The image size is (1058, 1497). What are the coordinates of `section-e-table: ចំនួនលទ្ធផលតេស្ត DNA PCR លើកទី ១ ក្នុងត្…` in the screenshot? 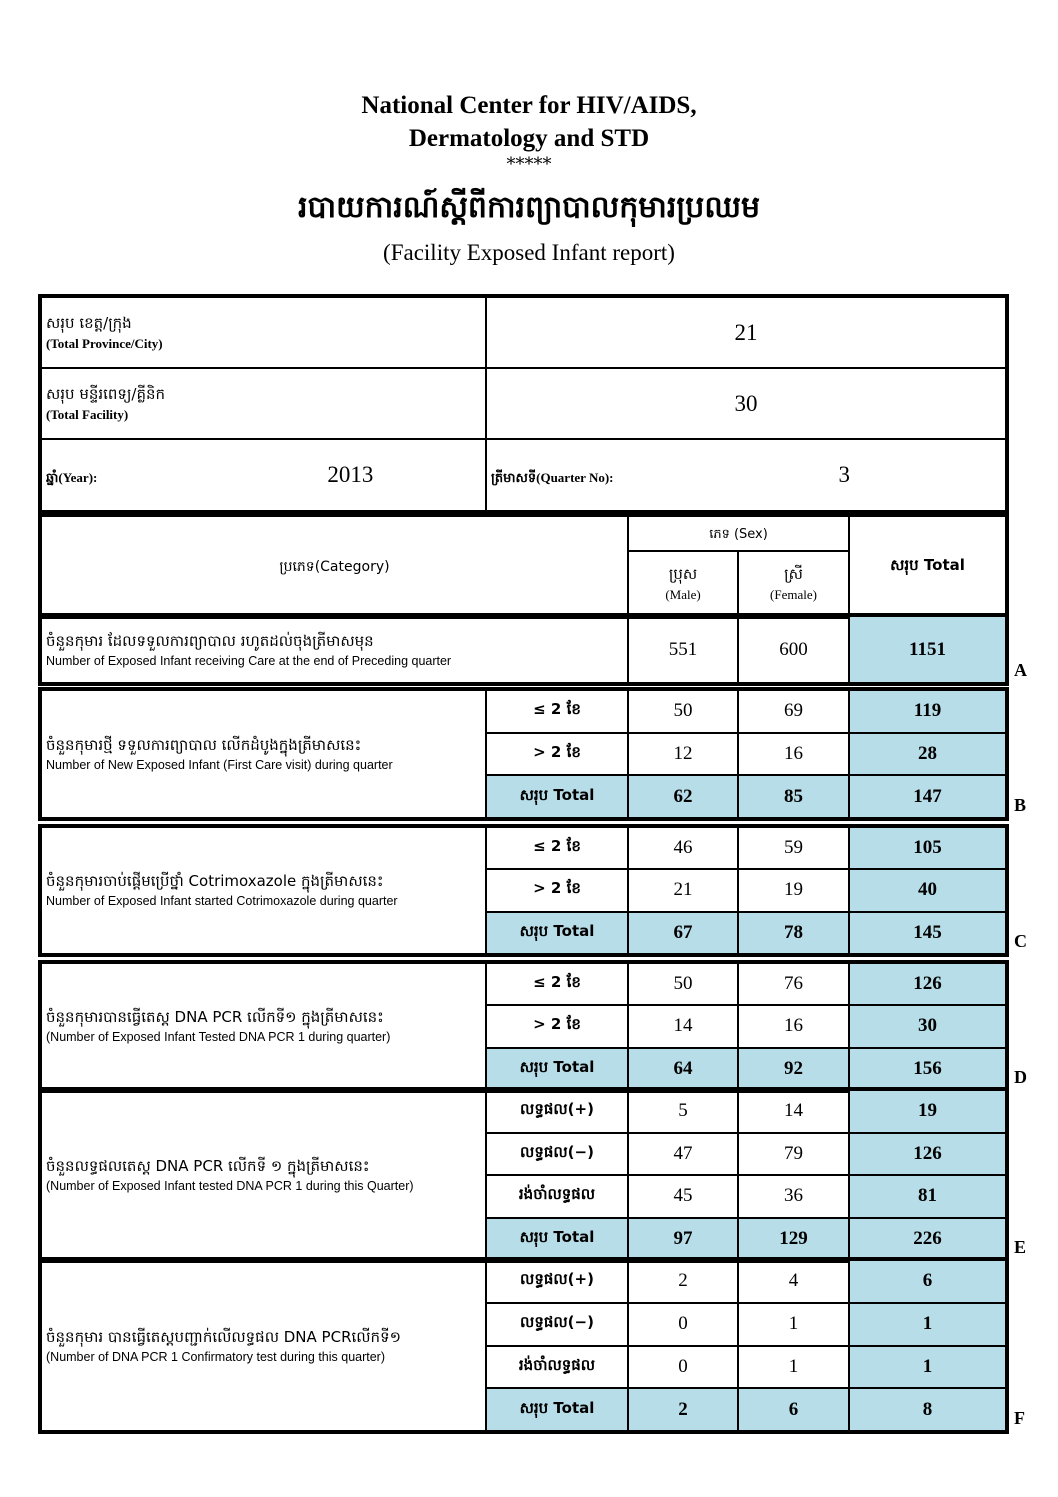 It's located at (523, 1175).